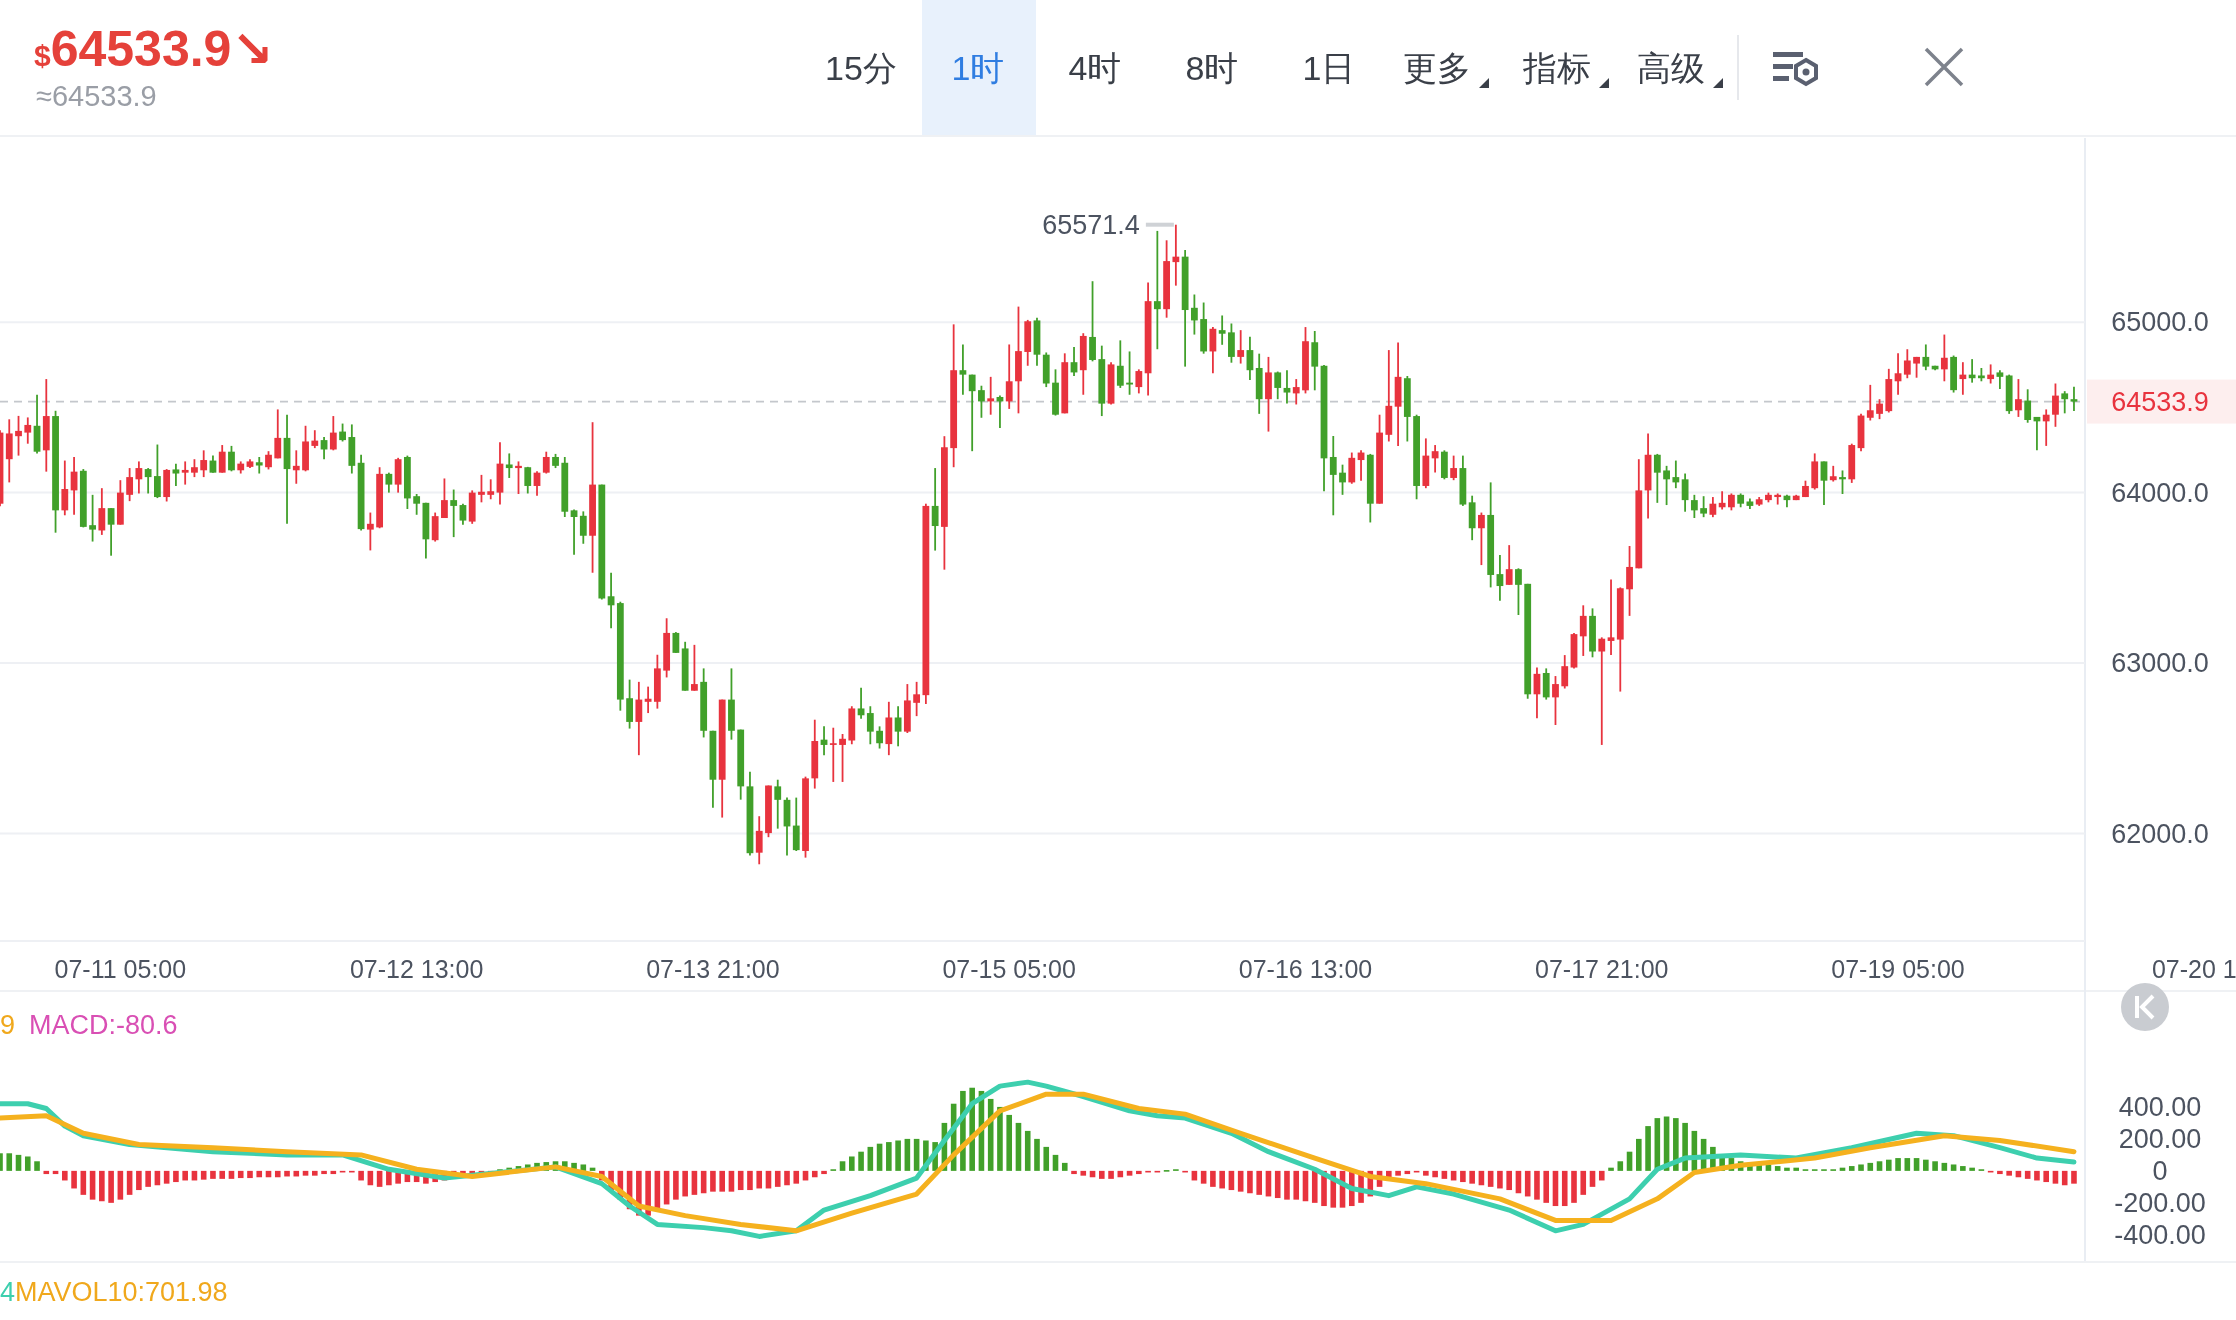  What do you see at coordinates (1437, 68) in the screenshot?
I see `text: 更多` at bounding box center [1437, 68].